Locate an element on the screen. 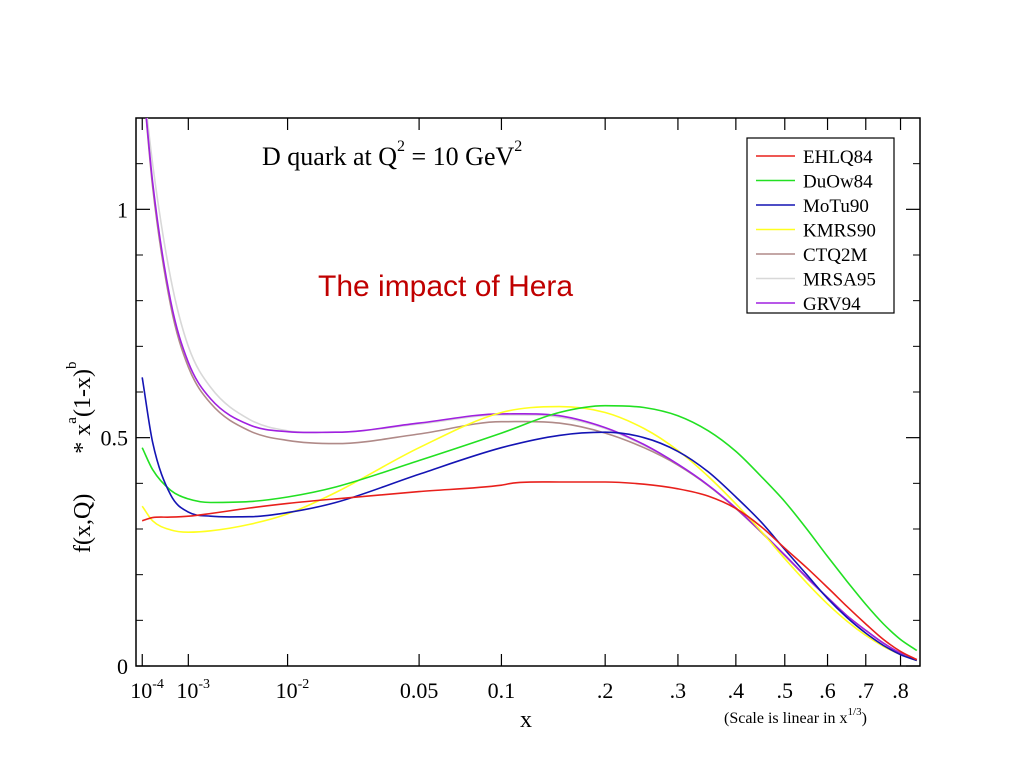  chart-title: D quark at Q2 = 10 GeV2 is located at coordinates (392, 154).